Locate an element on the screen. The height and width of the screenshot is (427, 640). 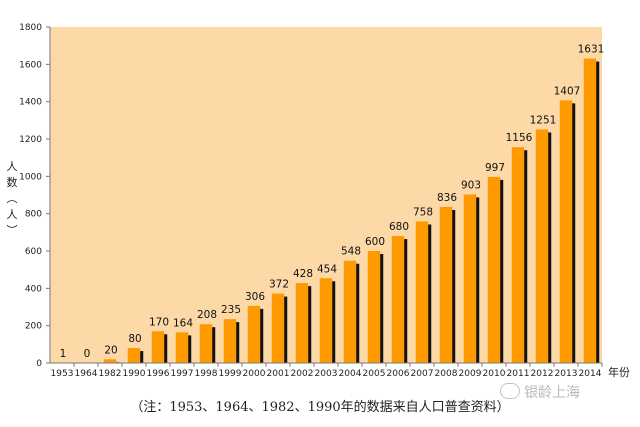
x-tick-label: 2005 is located at coordinates (374, 374).